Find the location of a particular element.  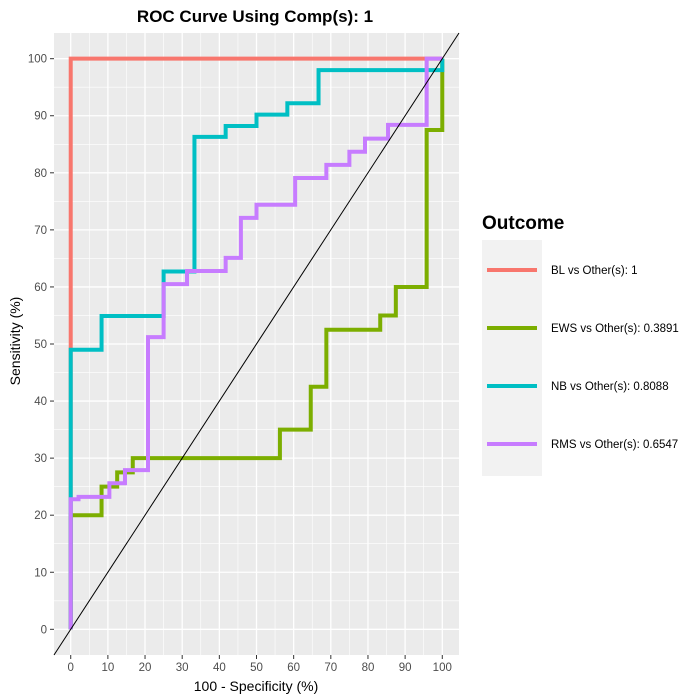

x-tick-label: 20 is located at coordinates (145, 668).